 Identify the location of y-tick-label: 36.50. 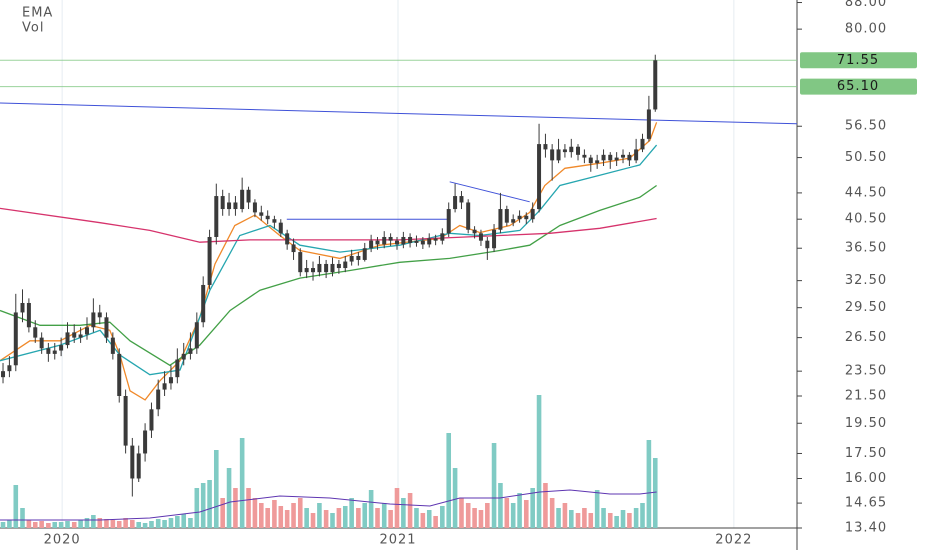
(866, 248).